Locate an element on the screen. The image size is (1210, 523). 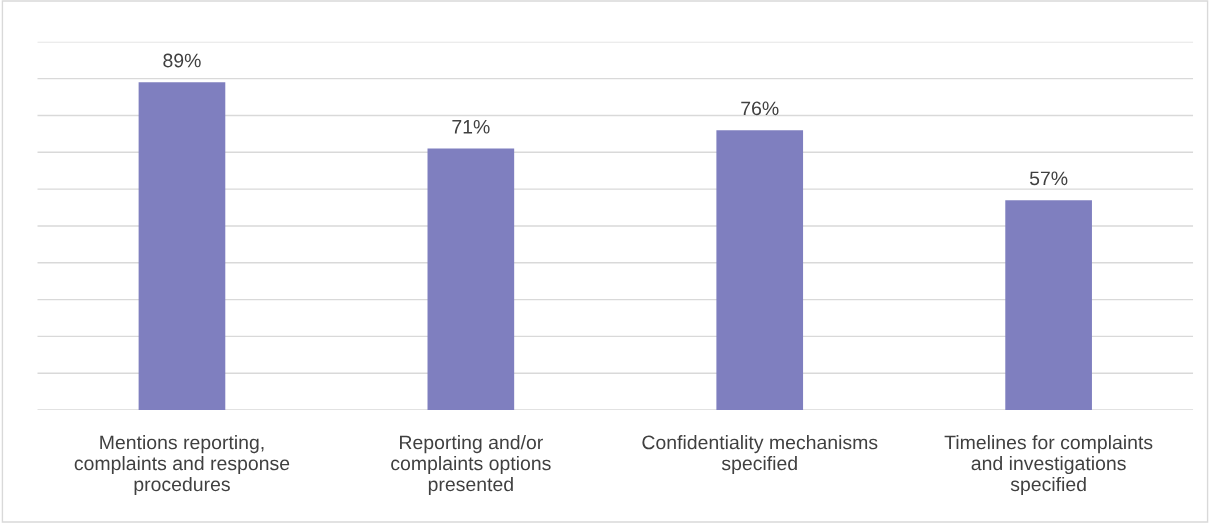
data-label: 71% is located at coordinates (471, 126).